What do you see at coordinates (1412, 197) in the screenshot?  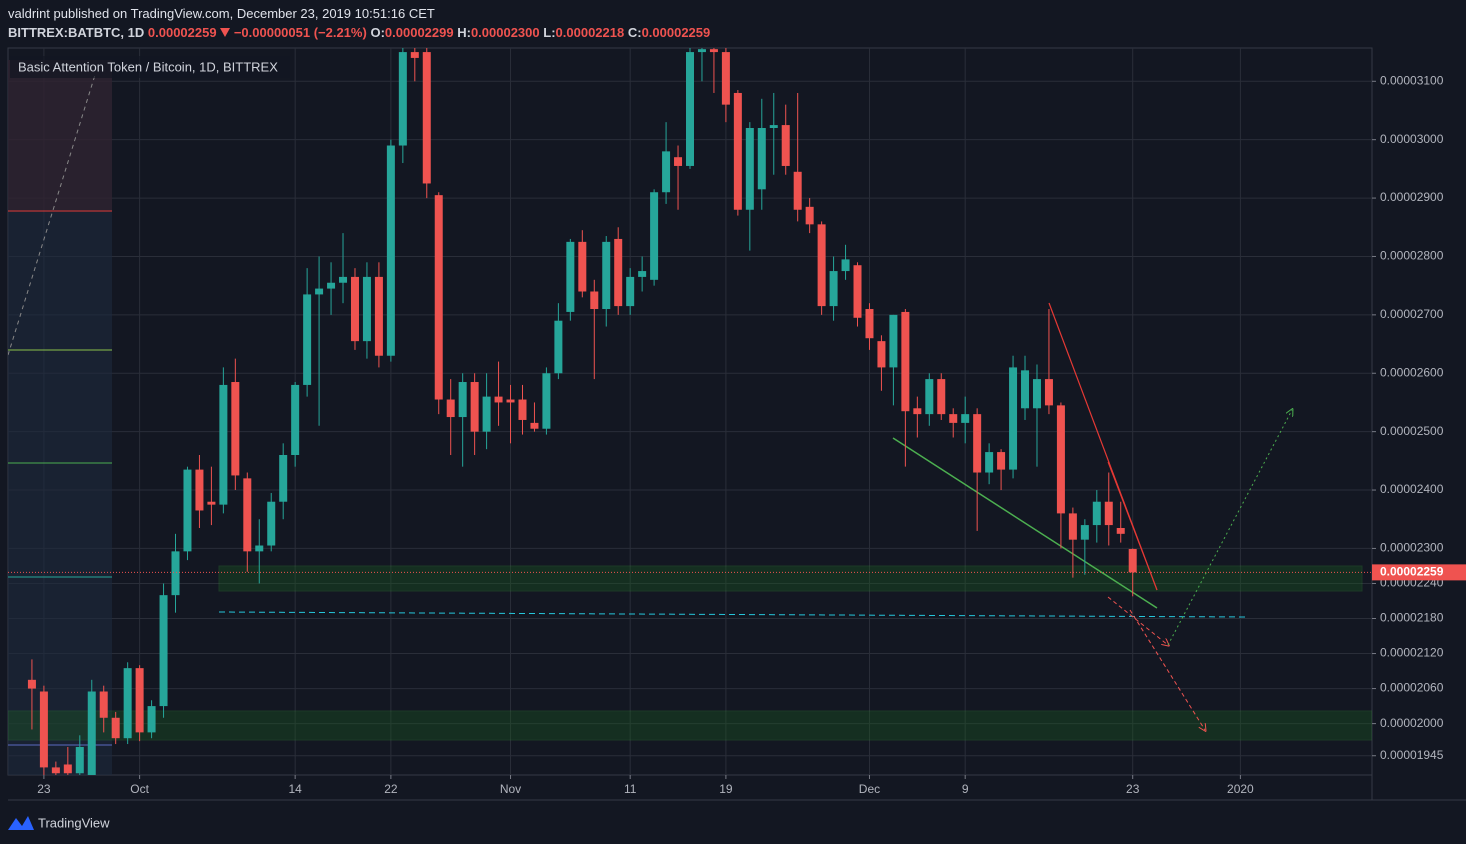 I see `y-tick-label: 0.00002900` at bounding box center [1412, 197].